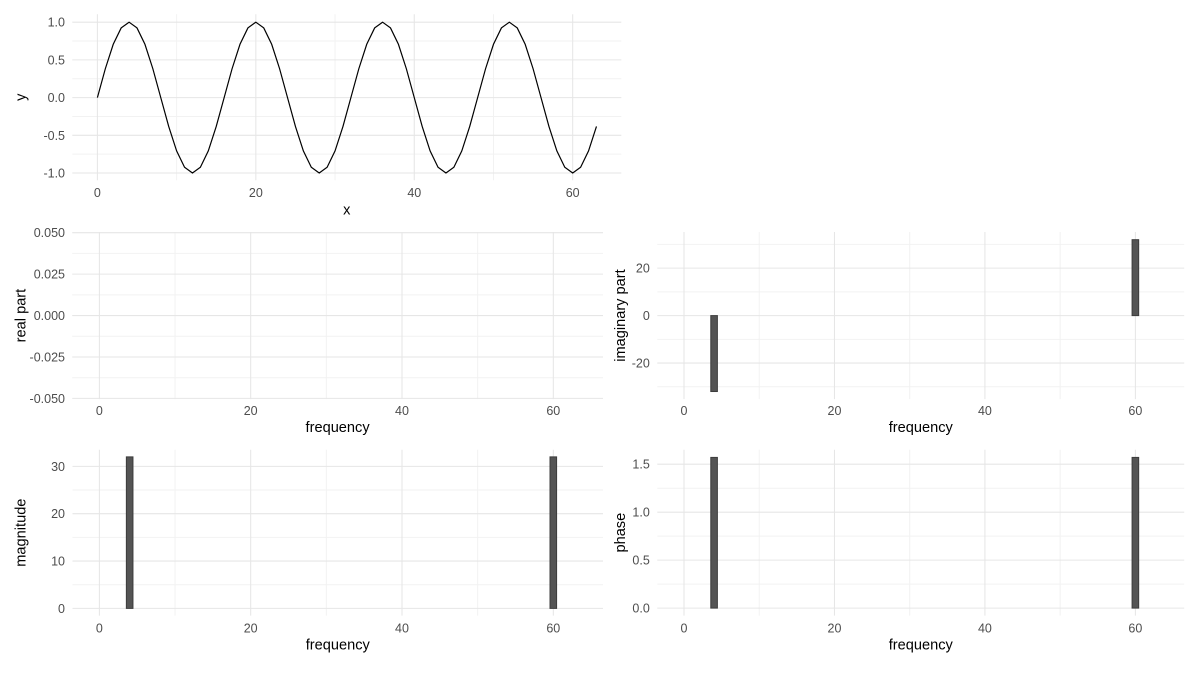  Describe the element at coordinates (47, 357) in the screenshot. I see `svg-text: -0.025` at that location.